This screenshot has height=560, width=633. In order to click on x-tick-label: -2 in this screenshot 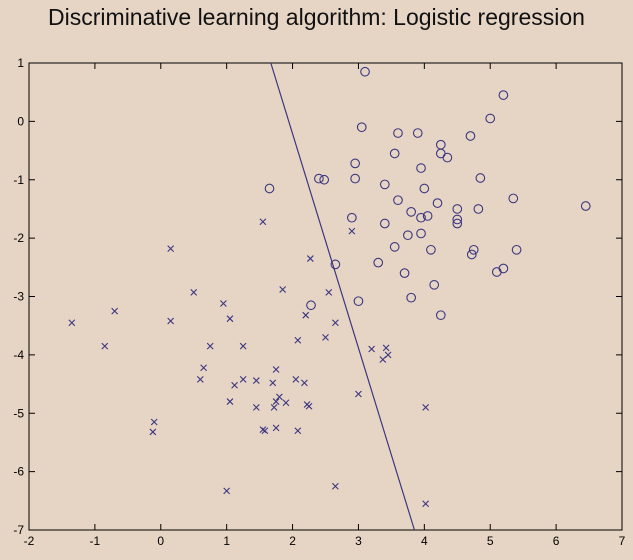, I will do `click(29, 541)`.